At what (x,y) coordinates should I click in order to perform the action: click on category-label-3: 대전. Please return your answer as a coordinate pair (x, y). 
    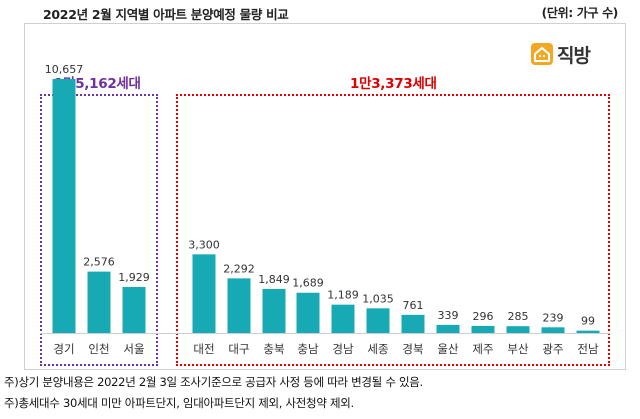
    Looking at the image, I should click on (203, 349).